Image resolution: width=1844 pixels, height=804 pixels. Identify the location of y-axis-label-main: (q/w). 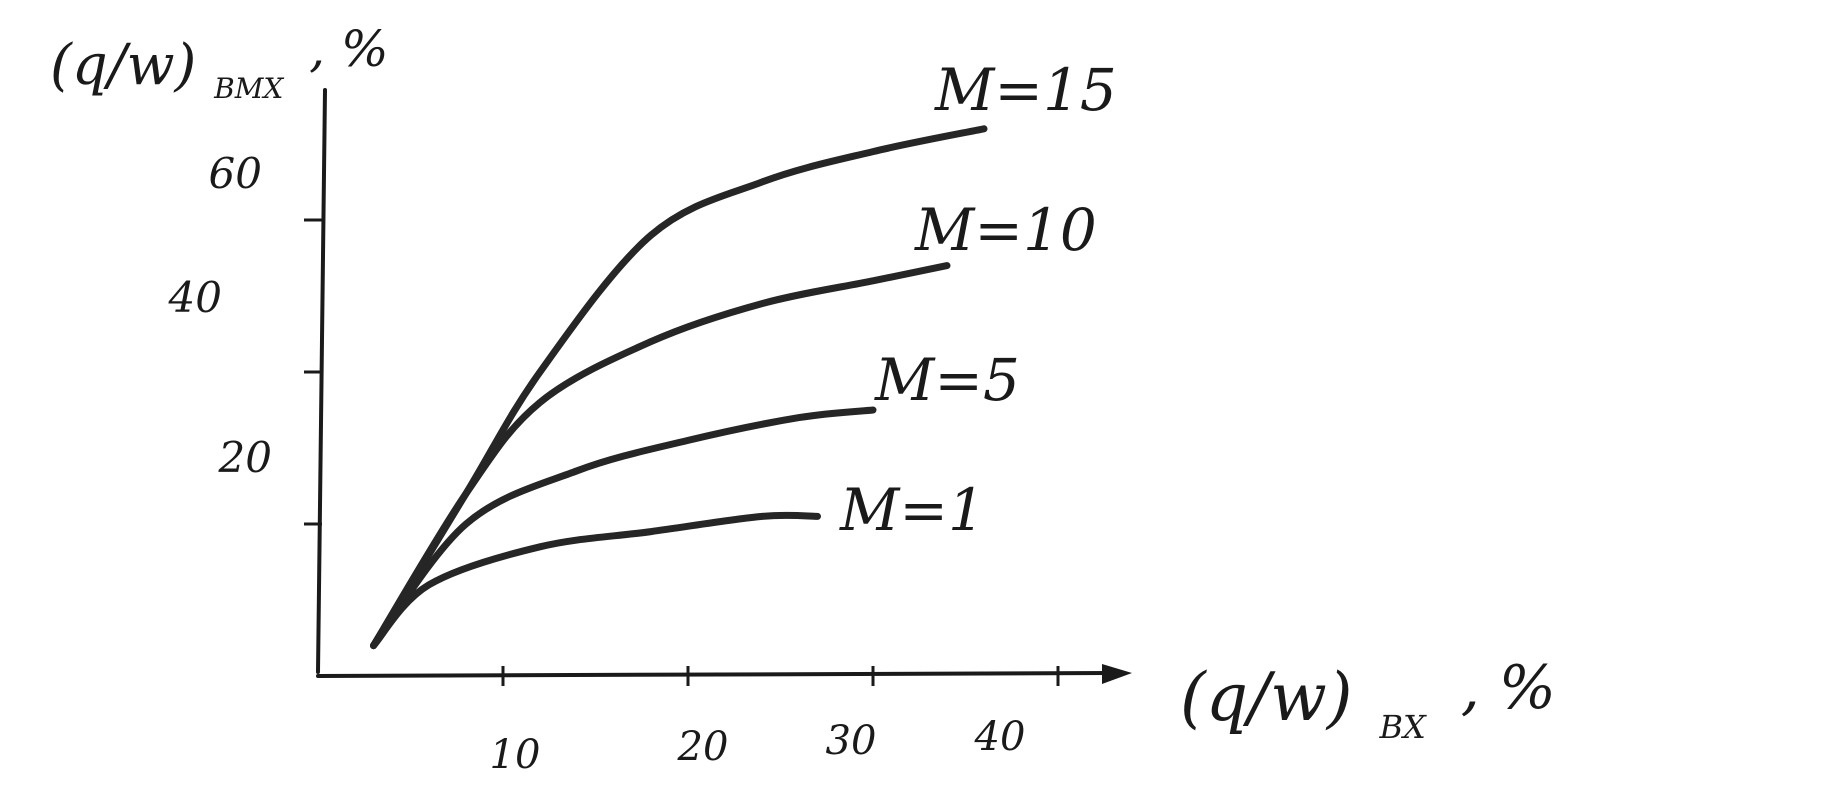
(123, 65).